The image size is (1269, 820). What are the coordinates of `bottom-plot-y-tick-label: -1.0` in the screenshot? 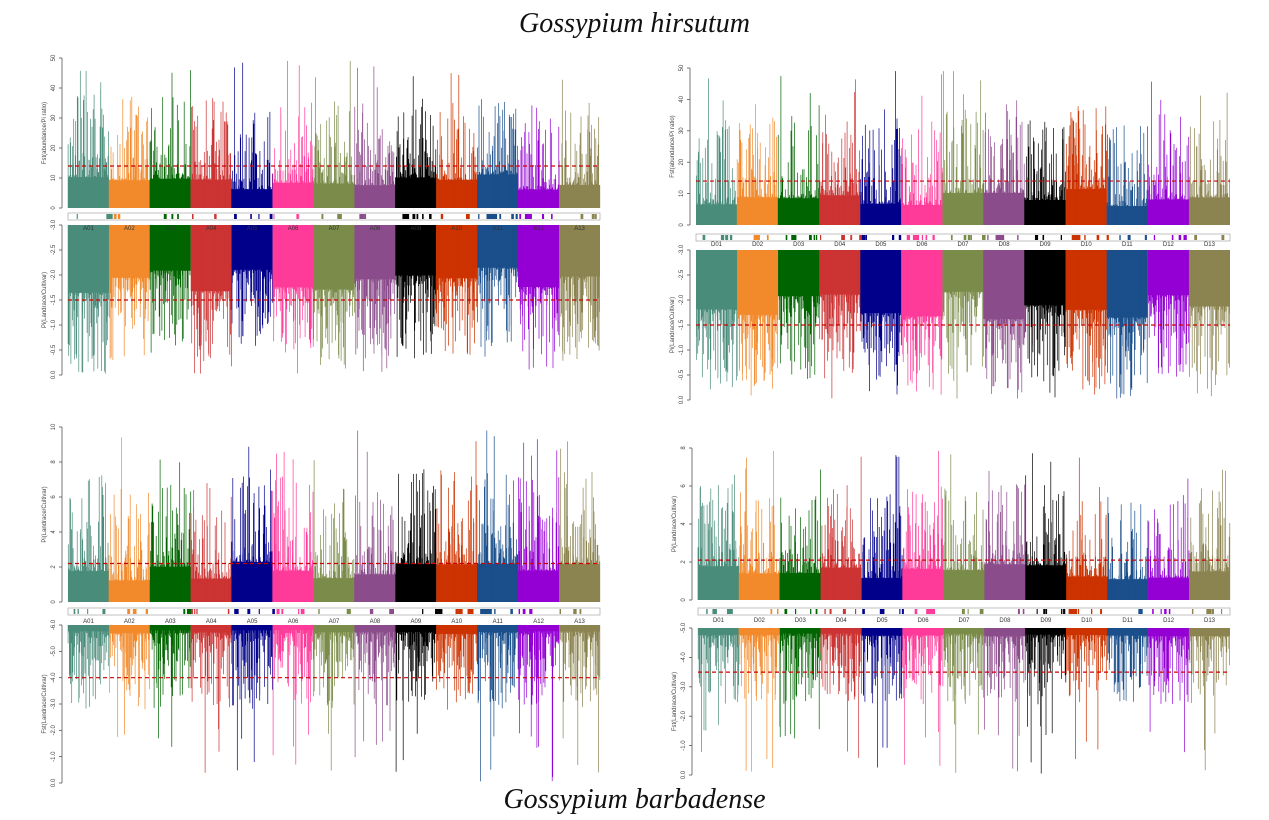 It's located at (684, 745).